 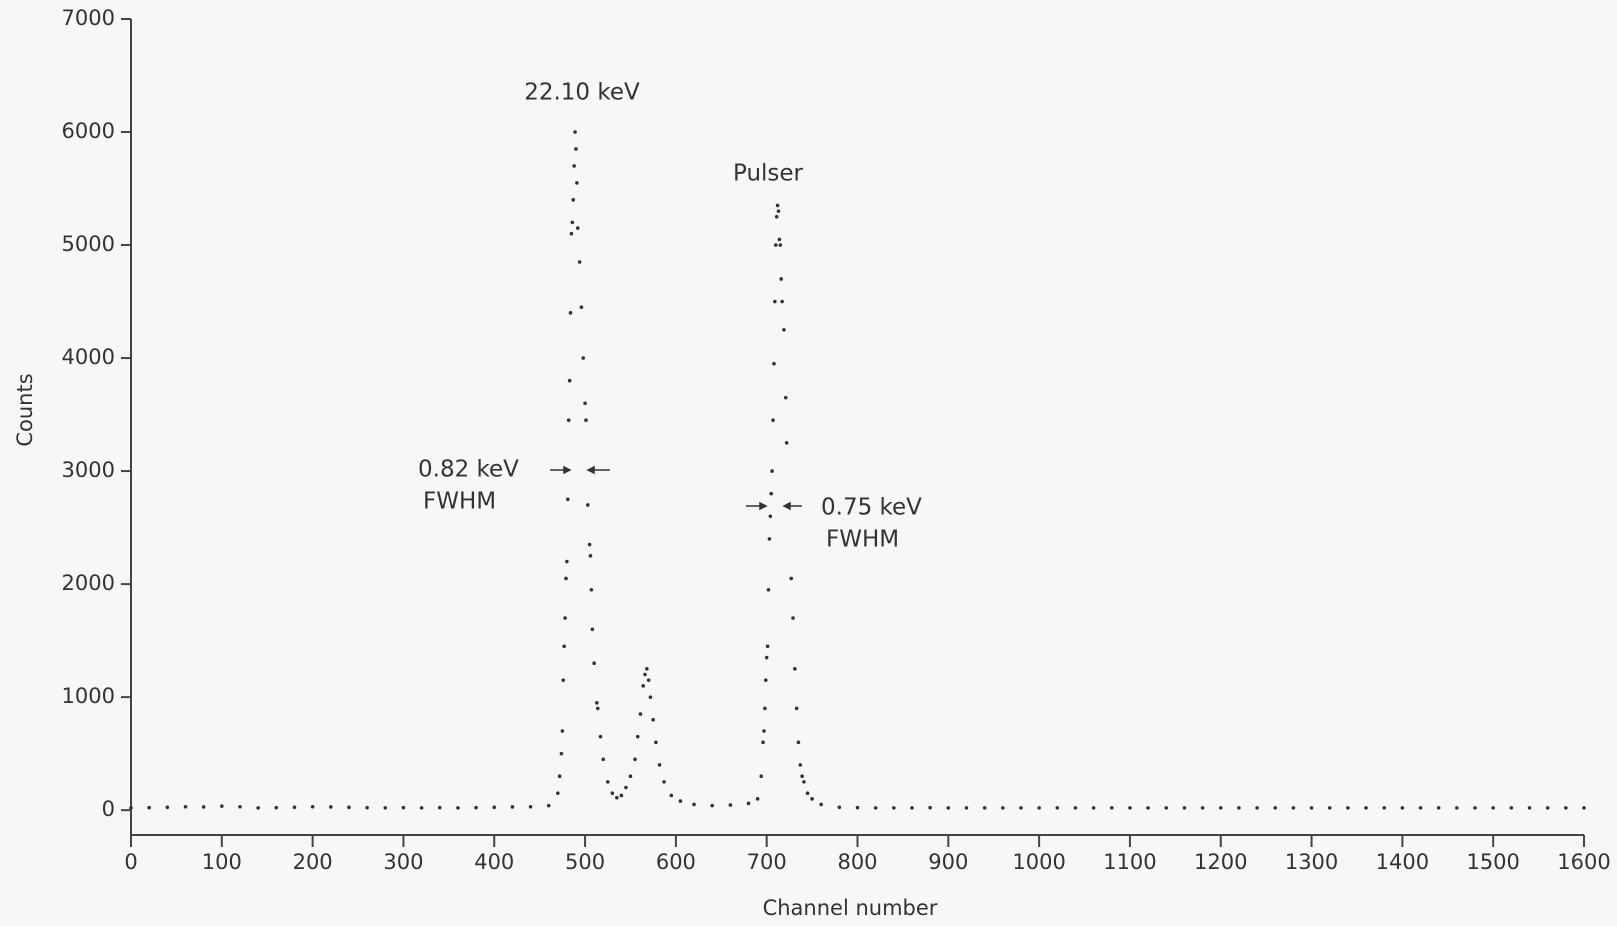 What do you see at coordinates (88, 357) in the screenshot?
I see `y-tick-label: 4000` at bounding box center [88, 357].